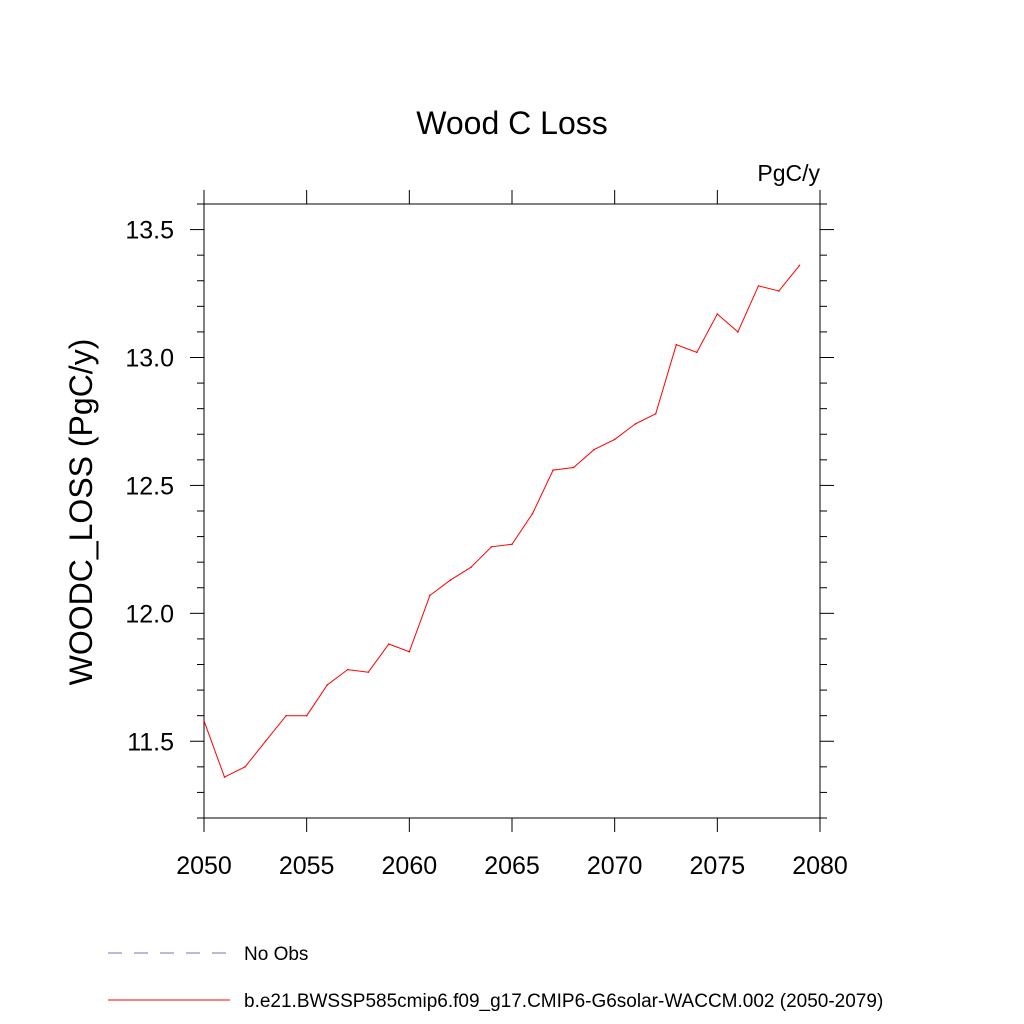 This screenshot has width=1024, height=1024. What do you see at coordinates (820, 866) in the screenshot?
I see `x-tick-label: 2080` at bounding box center [820, 866].